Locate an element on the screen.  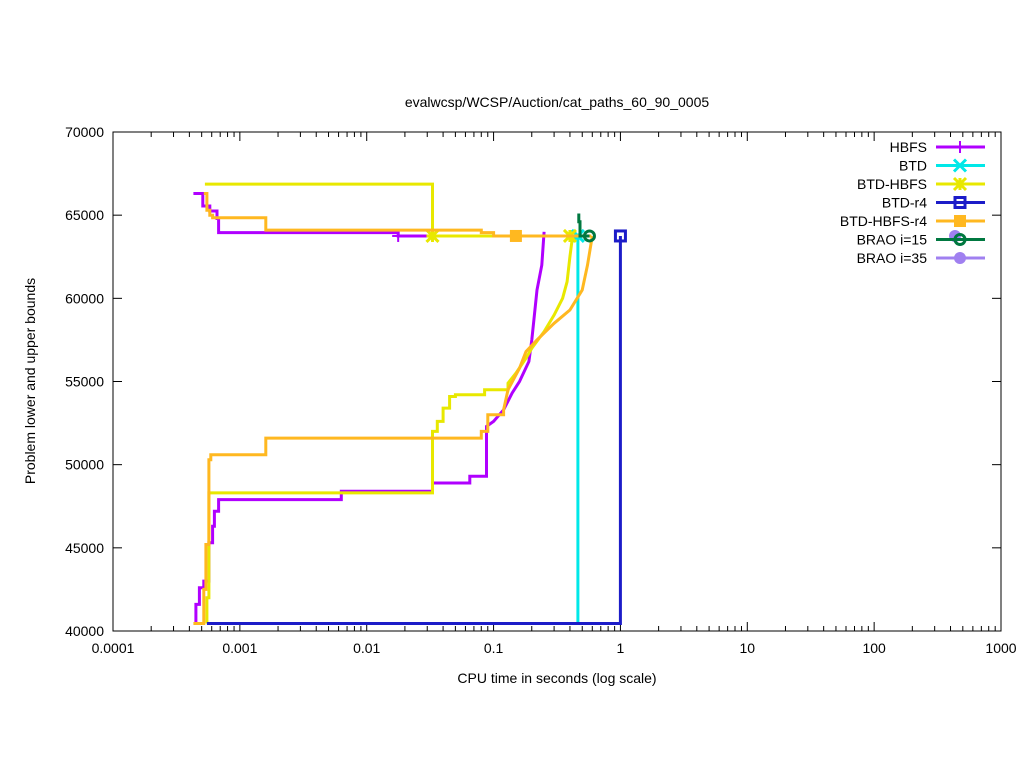
x-axis-label: CPU time in seconds (log scale) is located at coordinates (556, 678).